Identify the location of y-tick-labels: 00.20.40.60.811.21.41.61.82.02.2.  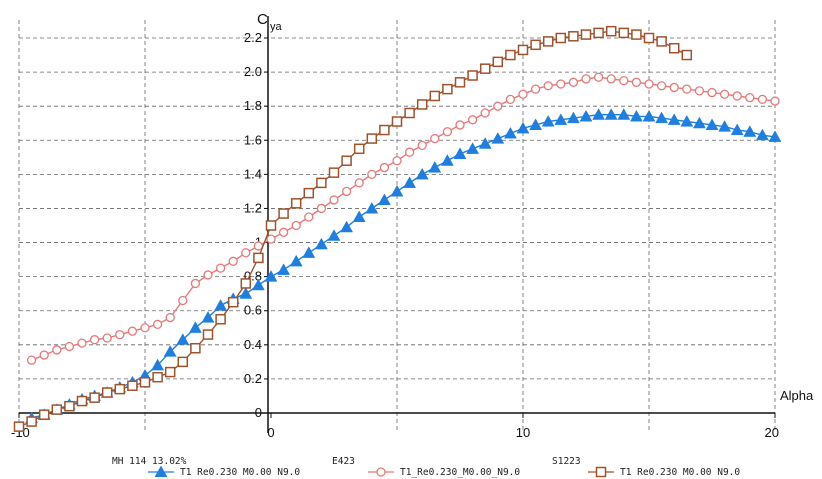
(253, 225).